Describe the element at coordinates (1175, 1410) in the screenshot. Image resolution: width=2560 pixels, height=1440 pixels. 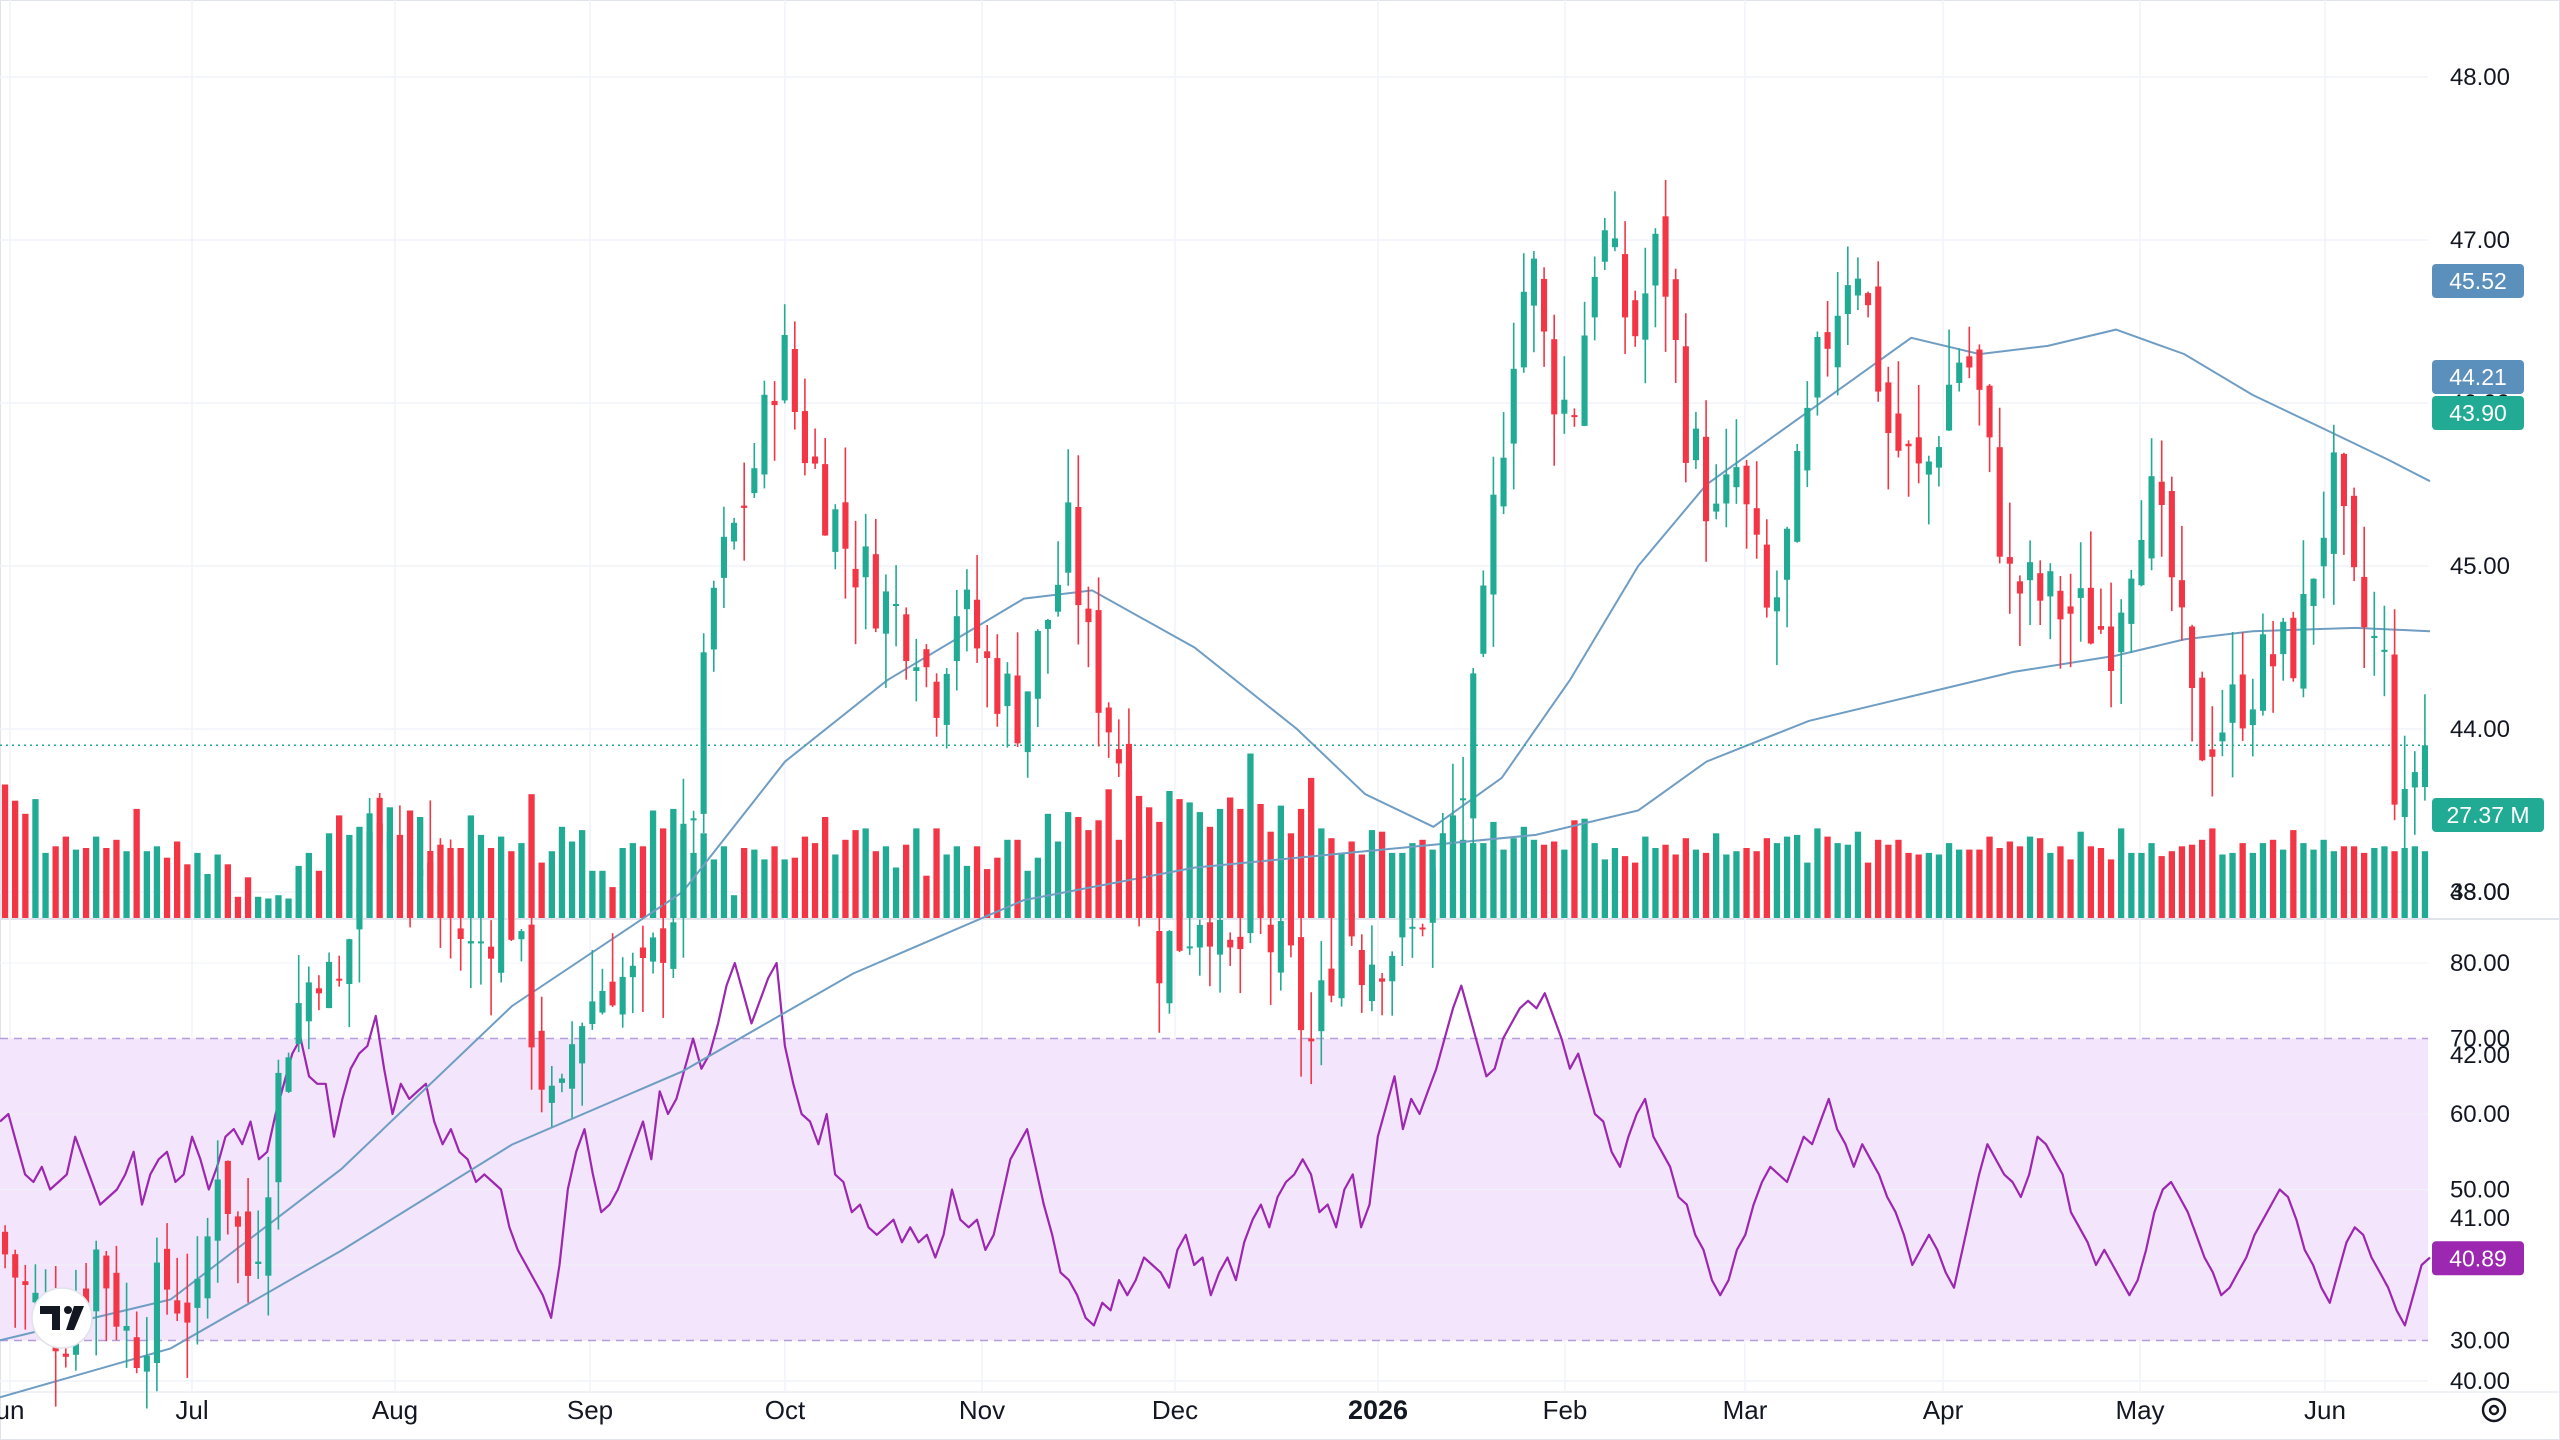
I see `time-axis-label: Dec` at that location.